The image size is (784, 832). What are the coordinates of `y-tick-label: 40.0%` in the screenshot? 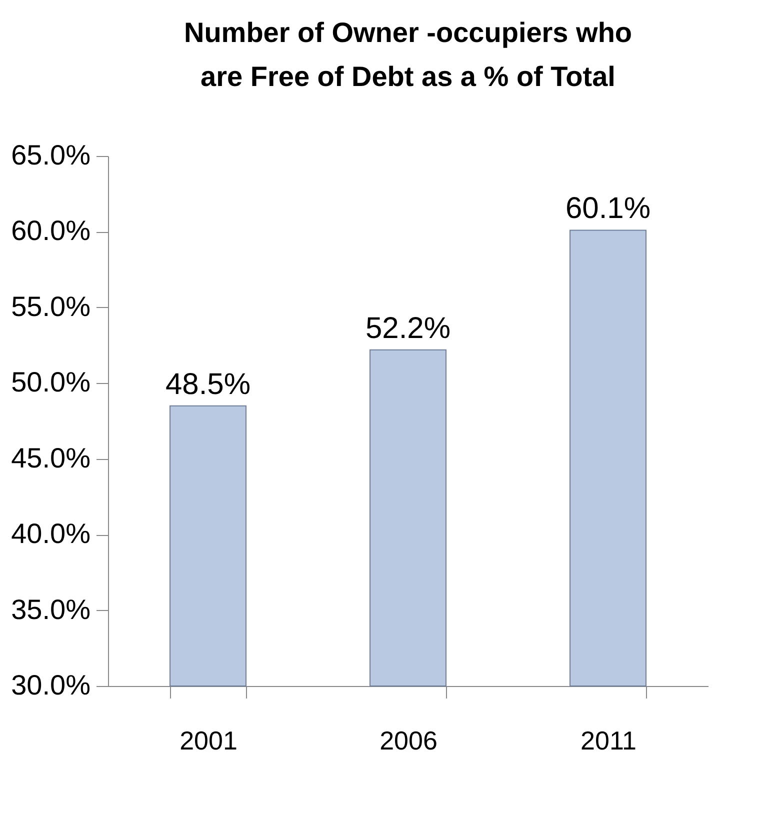 It's located at (50, 534).